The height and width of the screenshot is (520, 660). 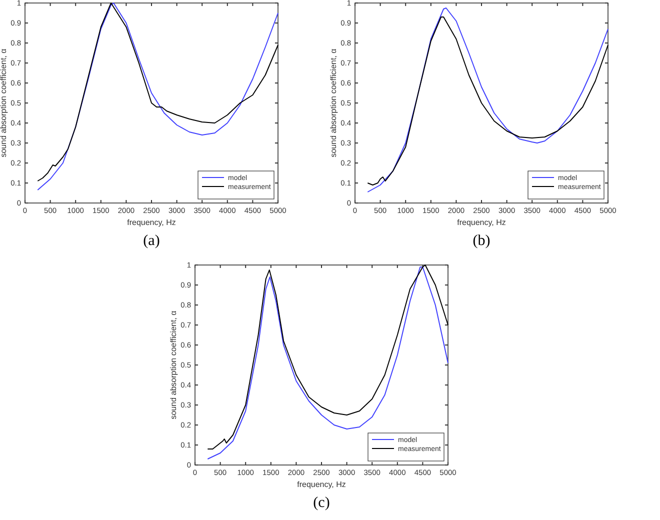 What do you see at coordinates (151, 241) in the screenshot?
I see `text: (a)` at bounding box center [151, 241].